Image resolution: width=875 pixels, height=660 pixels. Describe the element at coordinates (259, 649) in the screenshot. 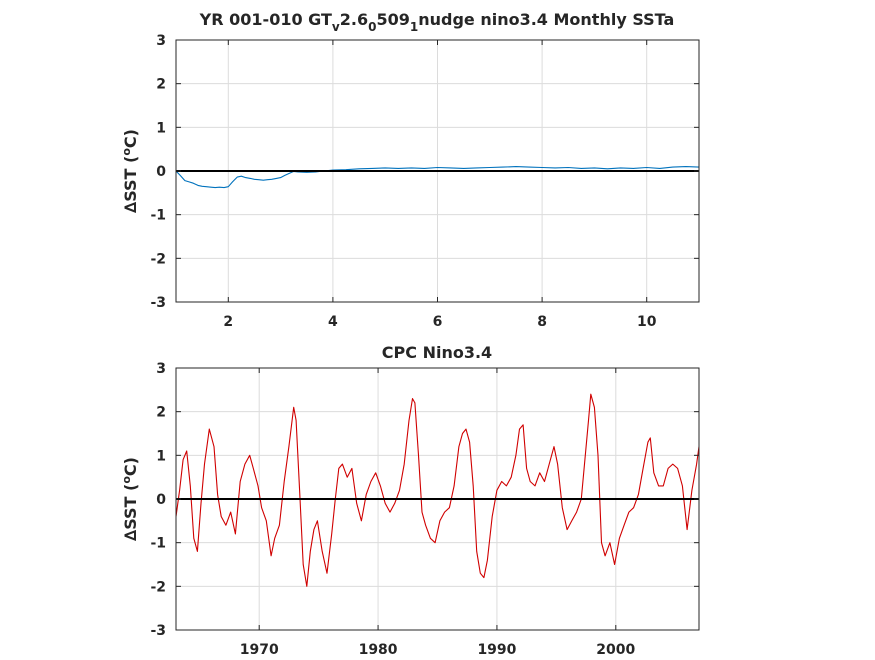

I see `bottom-panel-x-tick-label: 1970` at that location.